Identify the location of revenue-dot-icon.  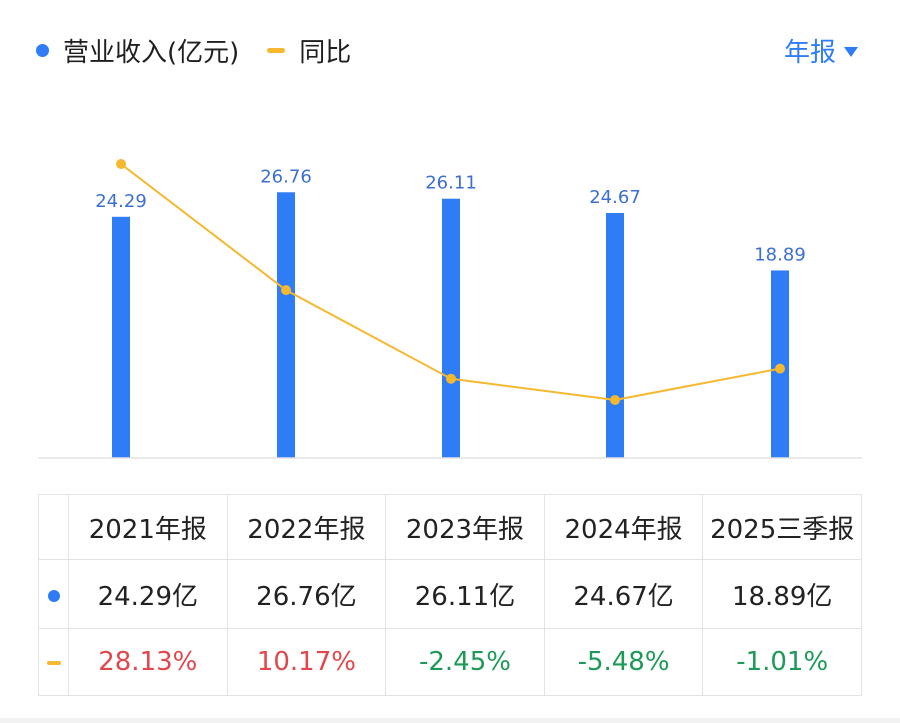
(53, 596).